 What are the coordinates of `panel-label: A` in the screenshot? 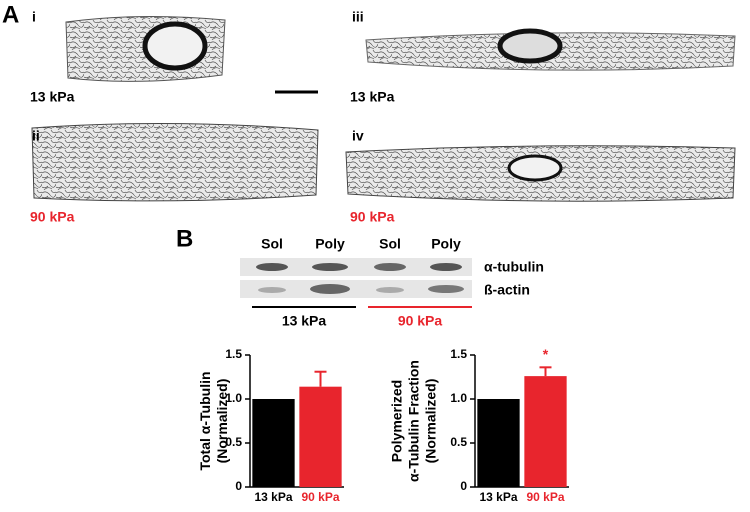 It's located at (10, 14).